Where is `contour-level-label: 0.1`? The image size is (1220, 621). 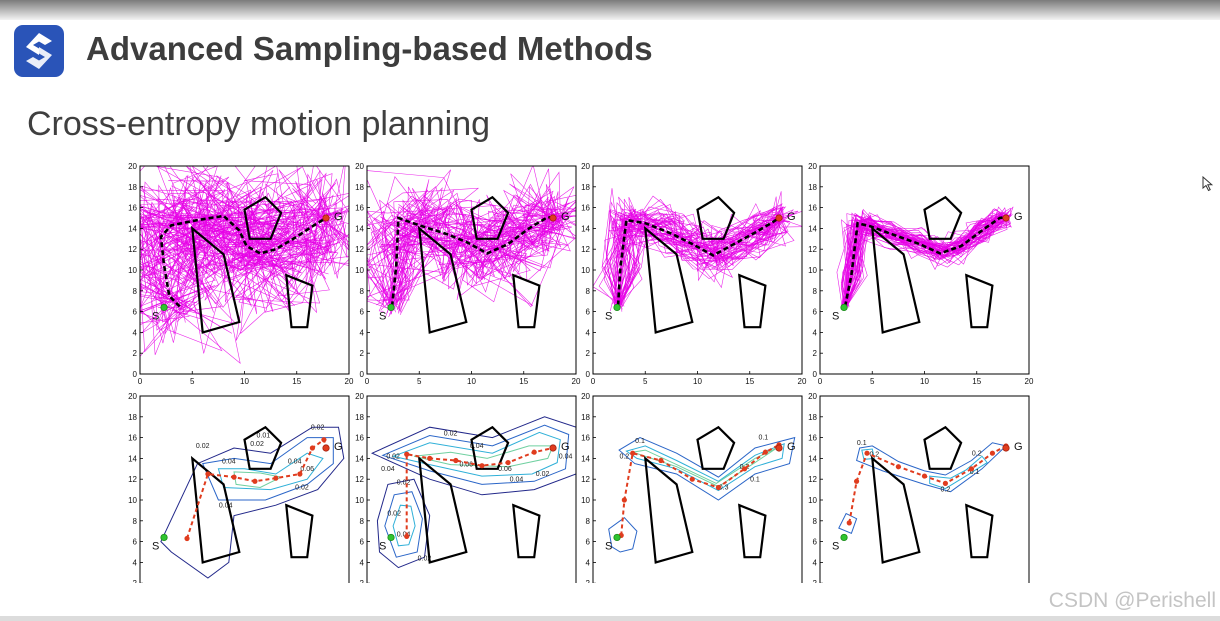 contour-level-label: 0.1 is located at coordinates (640, 441).